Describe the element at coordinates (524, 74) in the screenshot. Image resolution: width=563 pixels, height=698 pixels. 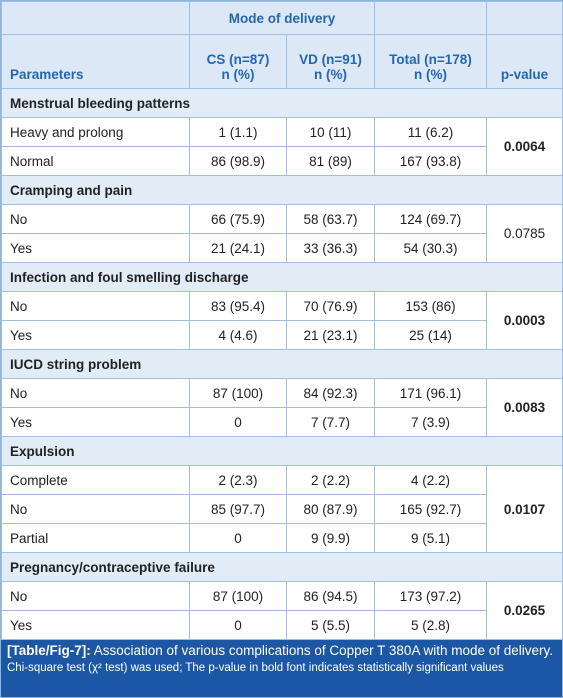
I see `column-header-line: p-value` at that location.